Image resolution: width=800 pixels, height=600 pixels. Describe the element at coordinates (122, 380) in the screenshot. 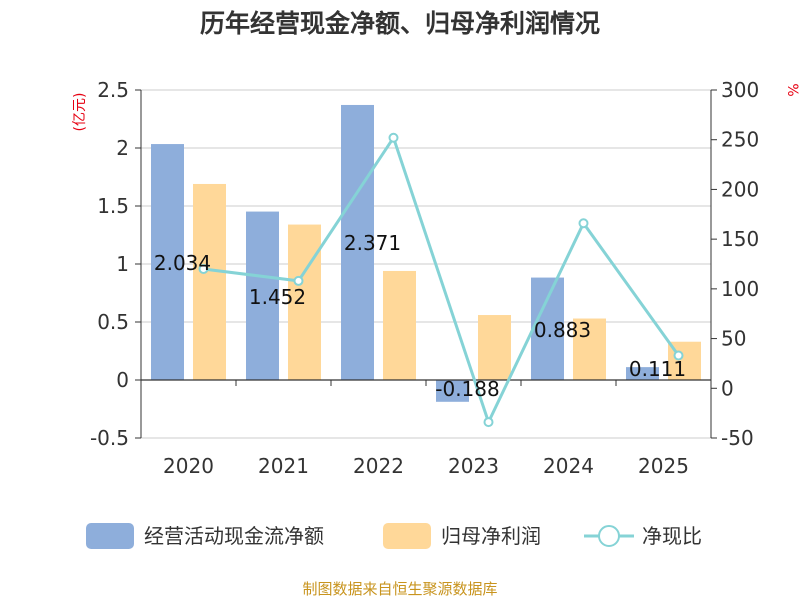

I see `left-tick-label: 0` at that location.